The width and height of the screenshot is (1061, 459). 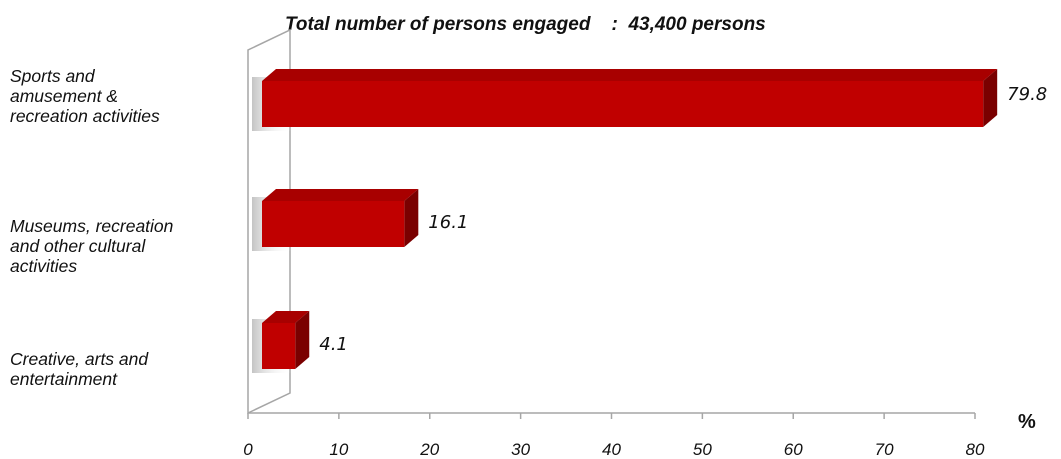 What do you see at coordinates (448, 222) in the screenshot?
I see `bar-value-label: 16.1` at bounding box center [448, 222].